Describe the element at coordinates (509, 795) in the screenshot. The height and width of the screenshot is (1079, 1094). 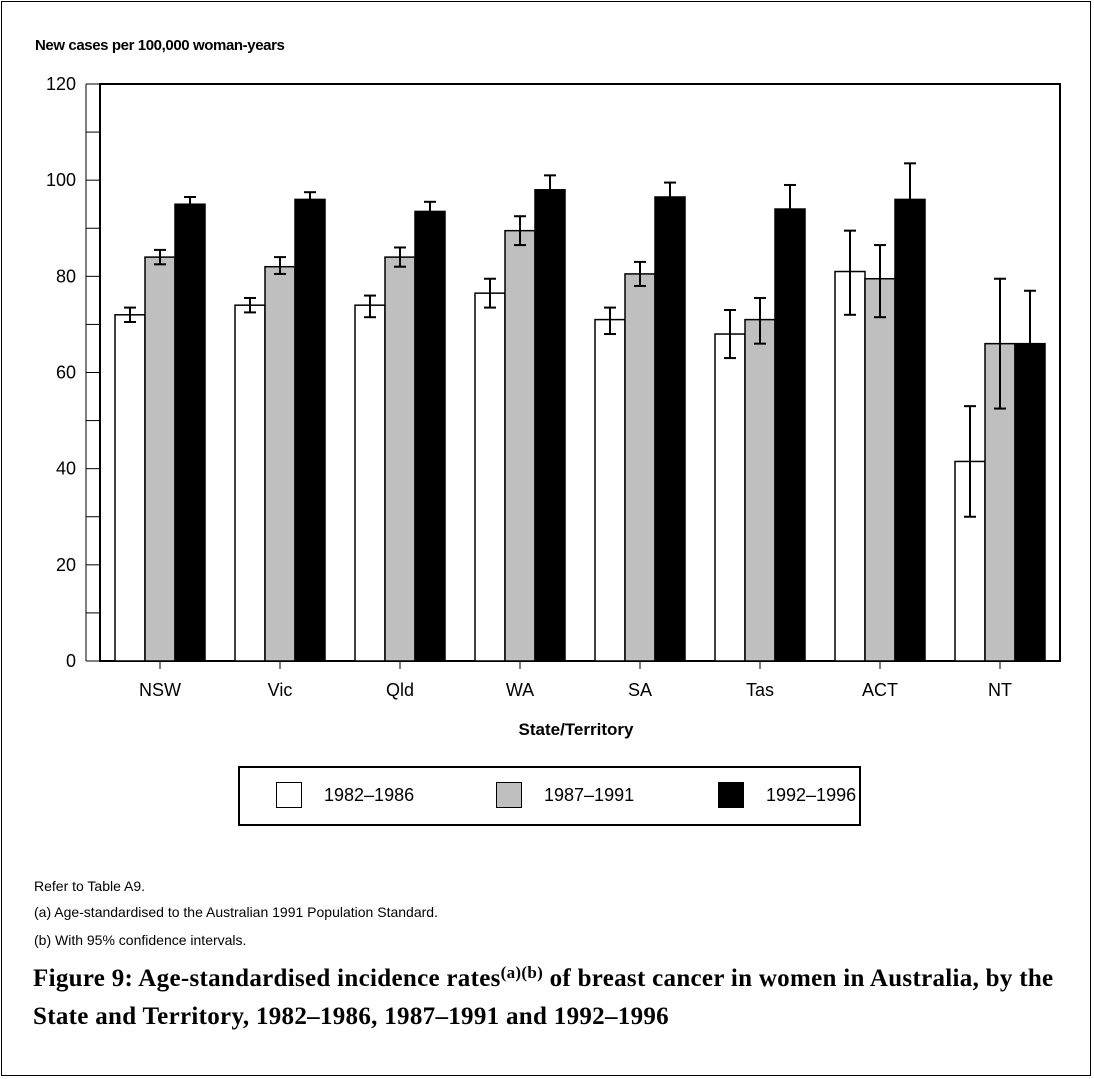
I see `legend-swatch-grey` at that location.